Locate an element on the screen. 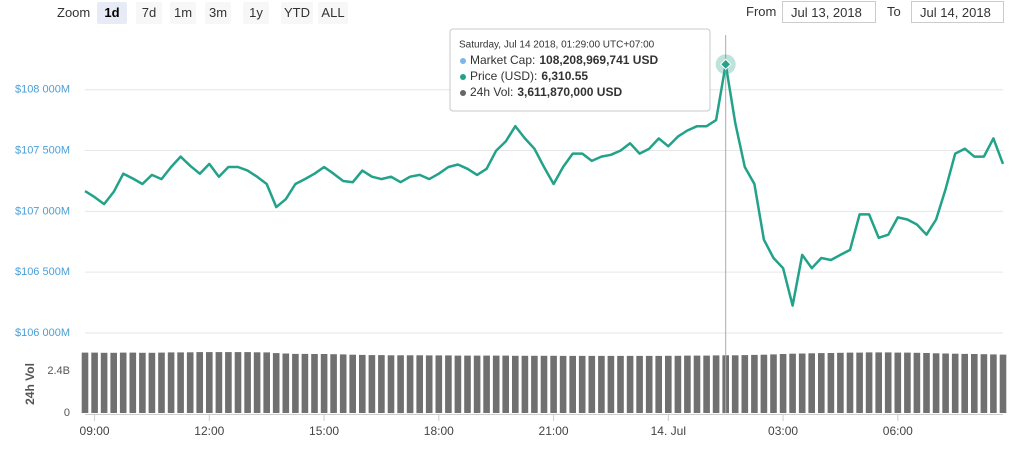 The image size is (1014, 458). zoom-button: YTD is located at coordinates (297, 13).